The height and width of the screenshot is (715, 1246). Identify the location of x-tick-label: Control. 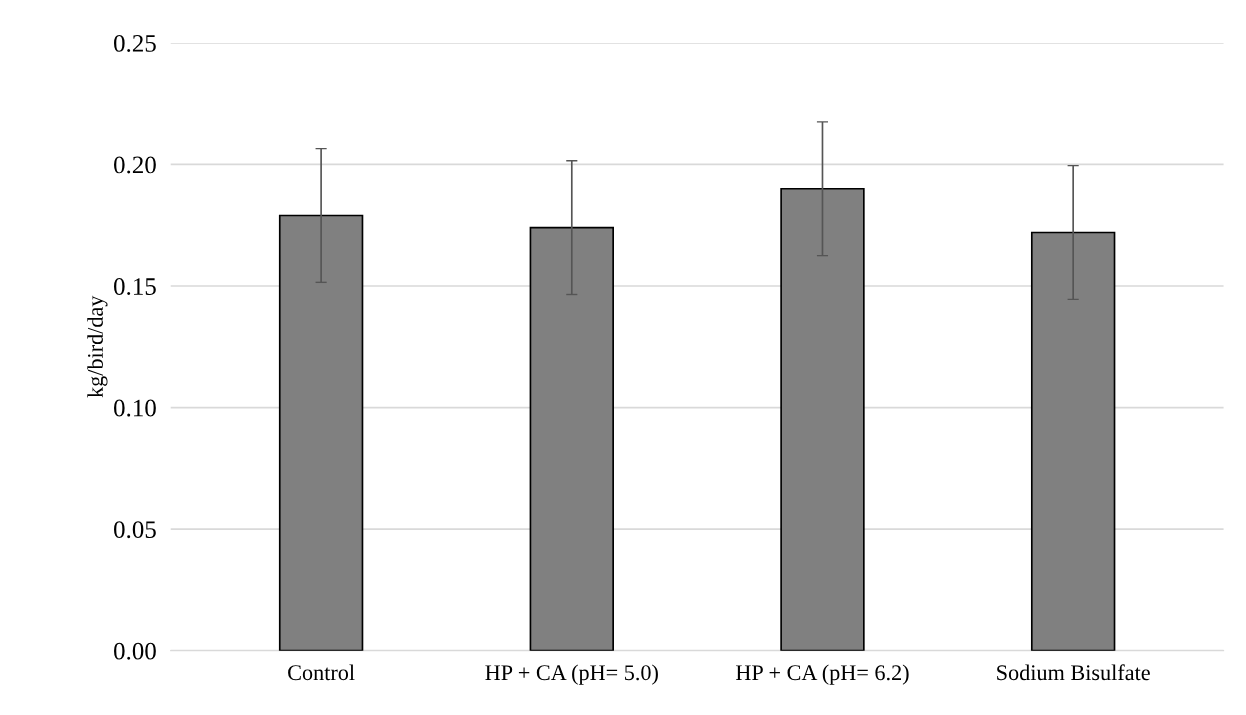
(321, 672).